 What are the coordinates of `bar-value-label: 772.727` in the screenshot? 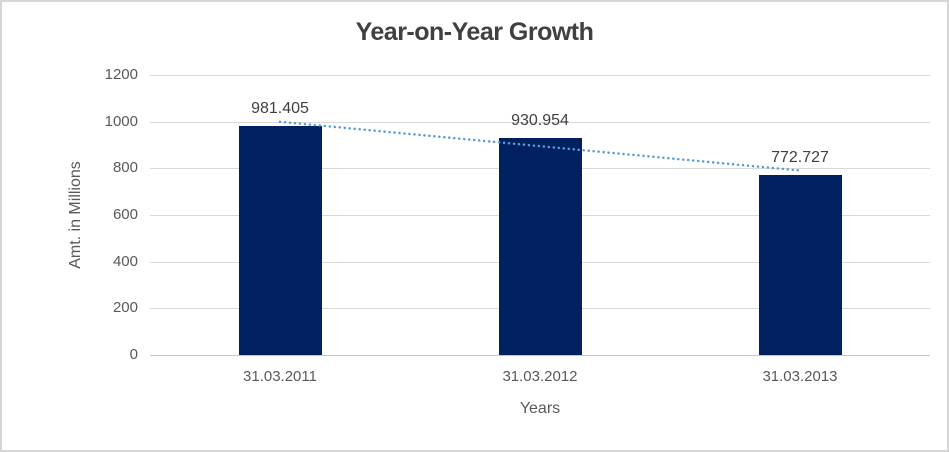 It's located at (800, 157).